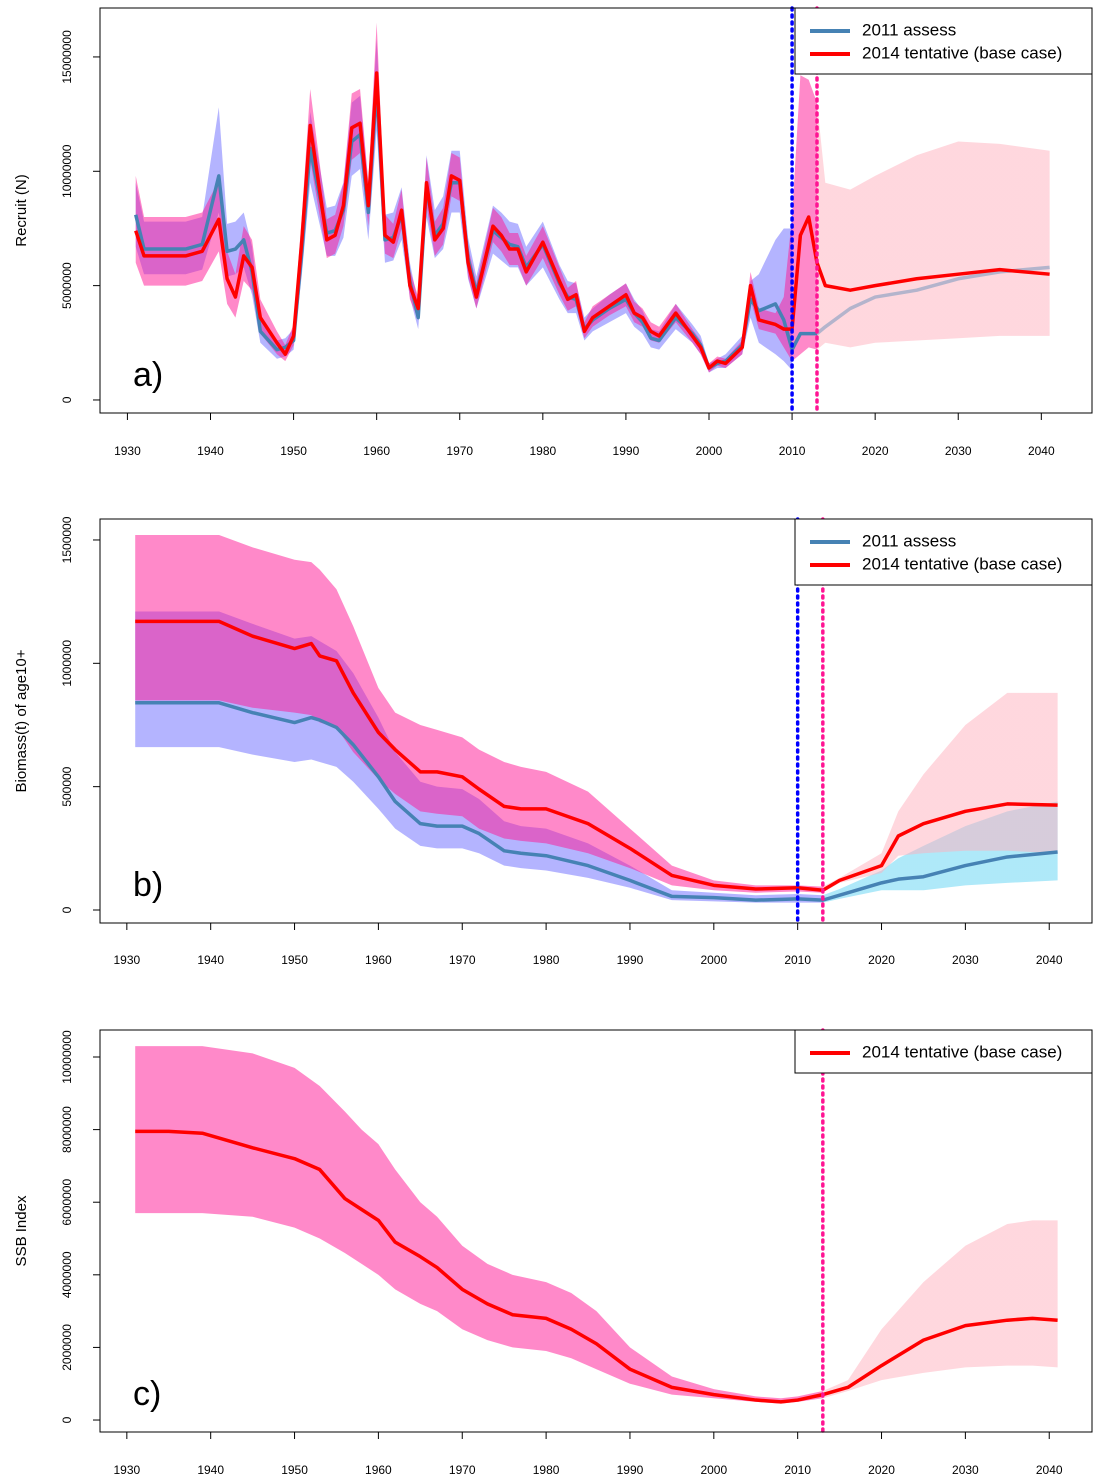 This screenshot has height=1481, width=1093. What do you see at coordinates (21, 1230) in the screenshot?
I see `y-axis-title: SSB Index` at bounding box center [21, 1230].